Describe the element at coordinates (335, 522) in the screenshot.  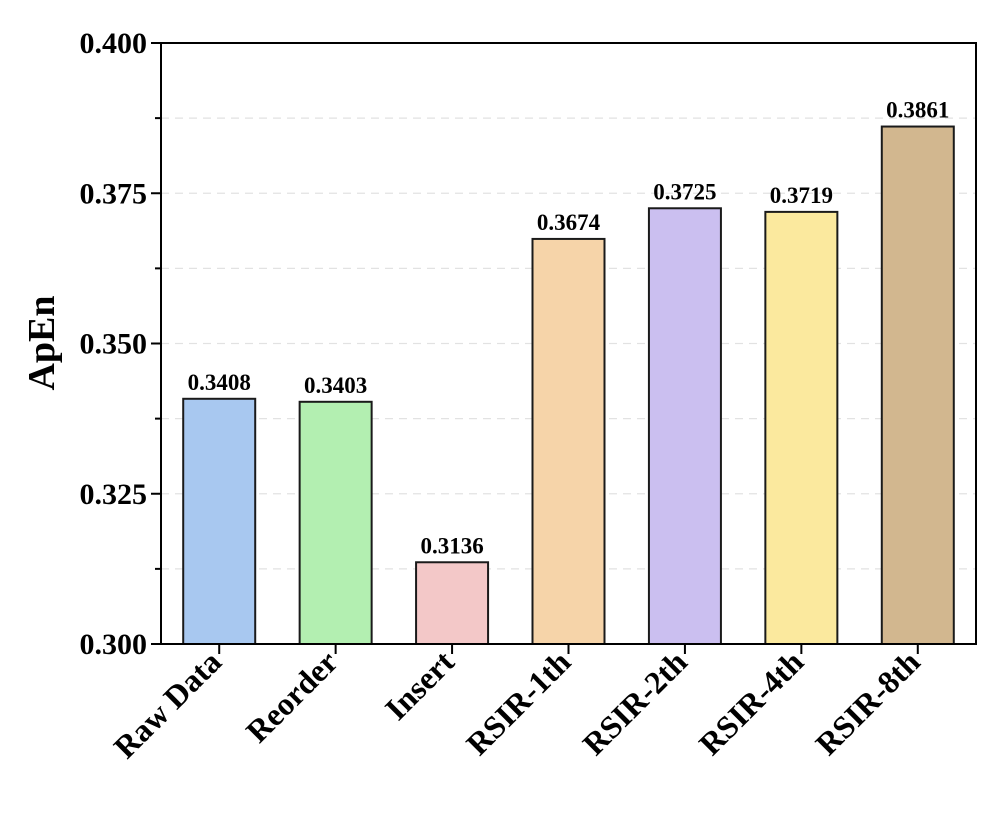
I see `bar-reorder` at that location.